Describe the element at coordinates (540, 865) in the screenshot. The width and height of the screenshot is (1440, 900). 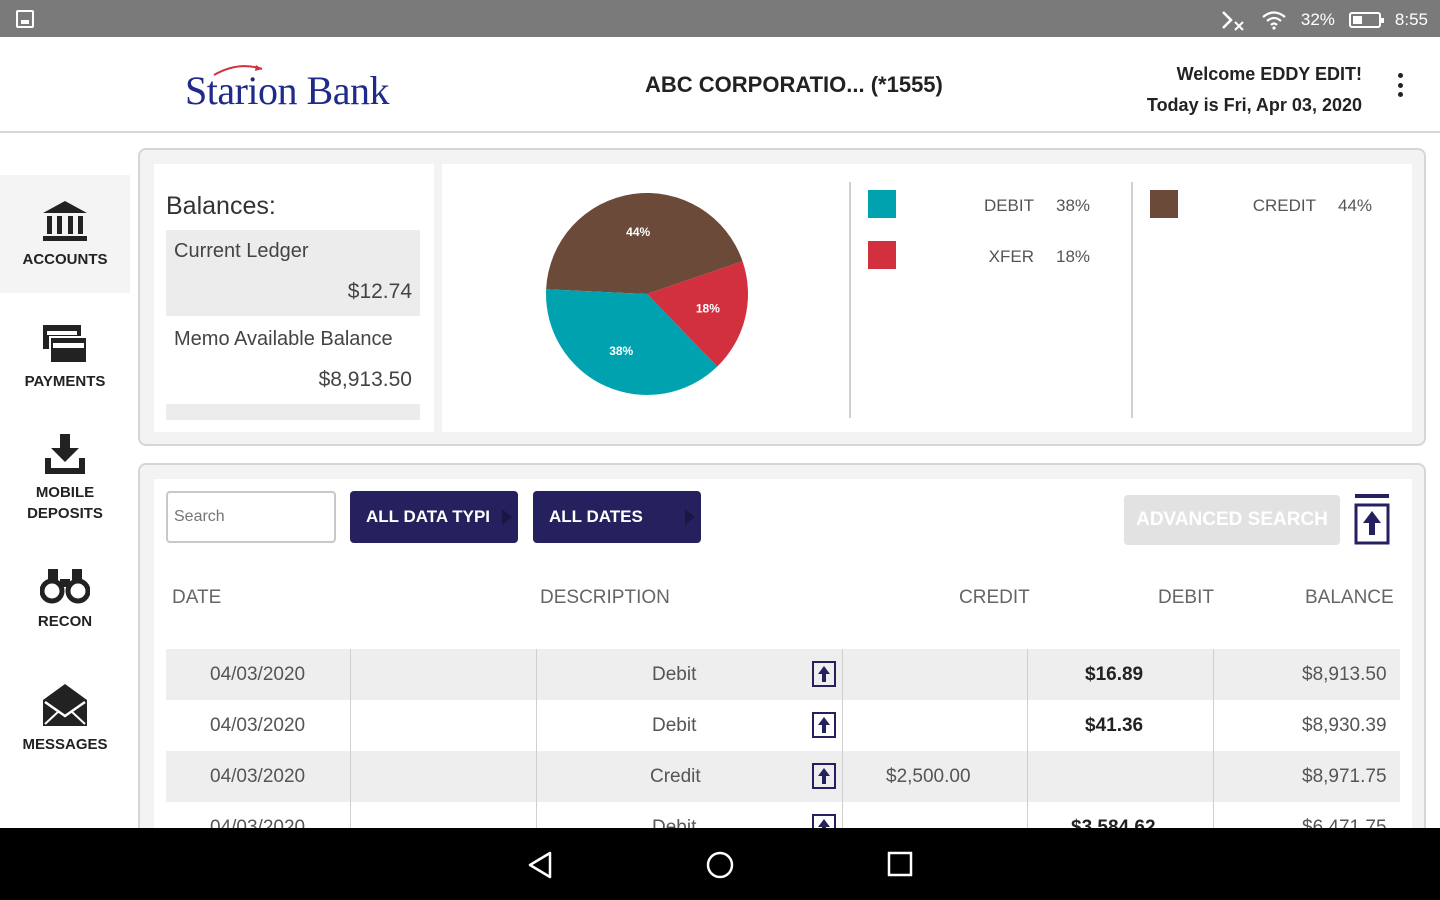
I see `back-icon` at that location.